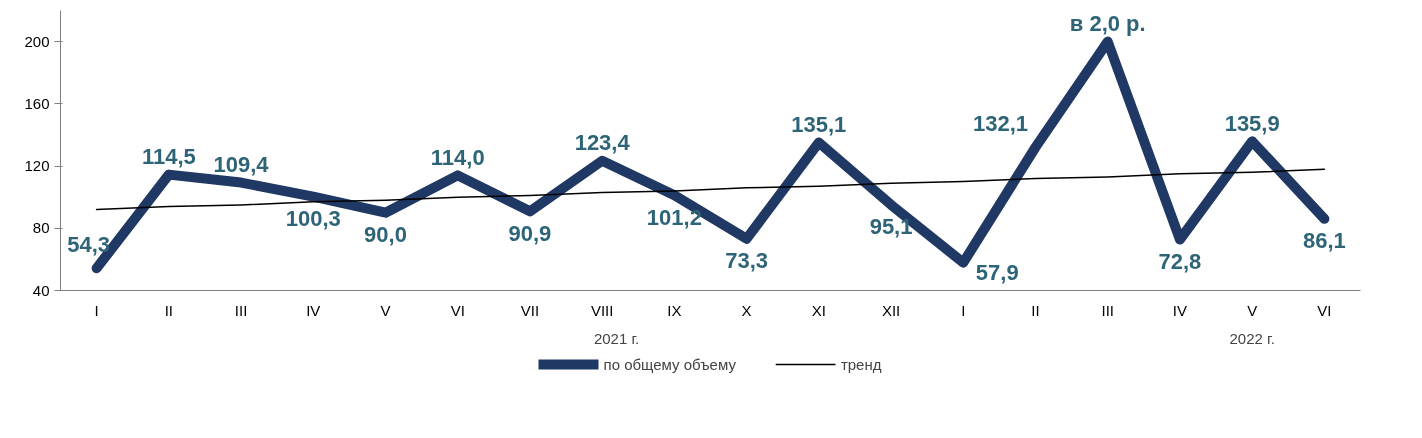  Describe the element at coordinates (530, 310) in the screenshot. I see `x-tick-label: VII` at that location.